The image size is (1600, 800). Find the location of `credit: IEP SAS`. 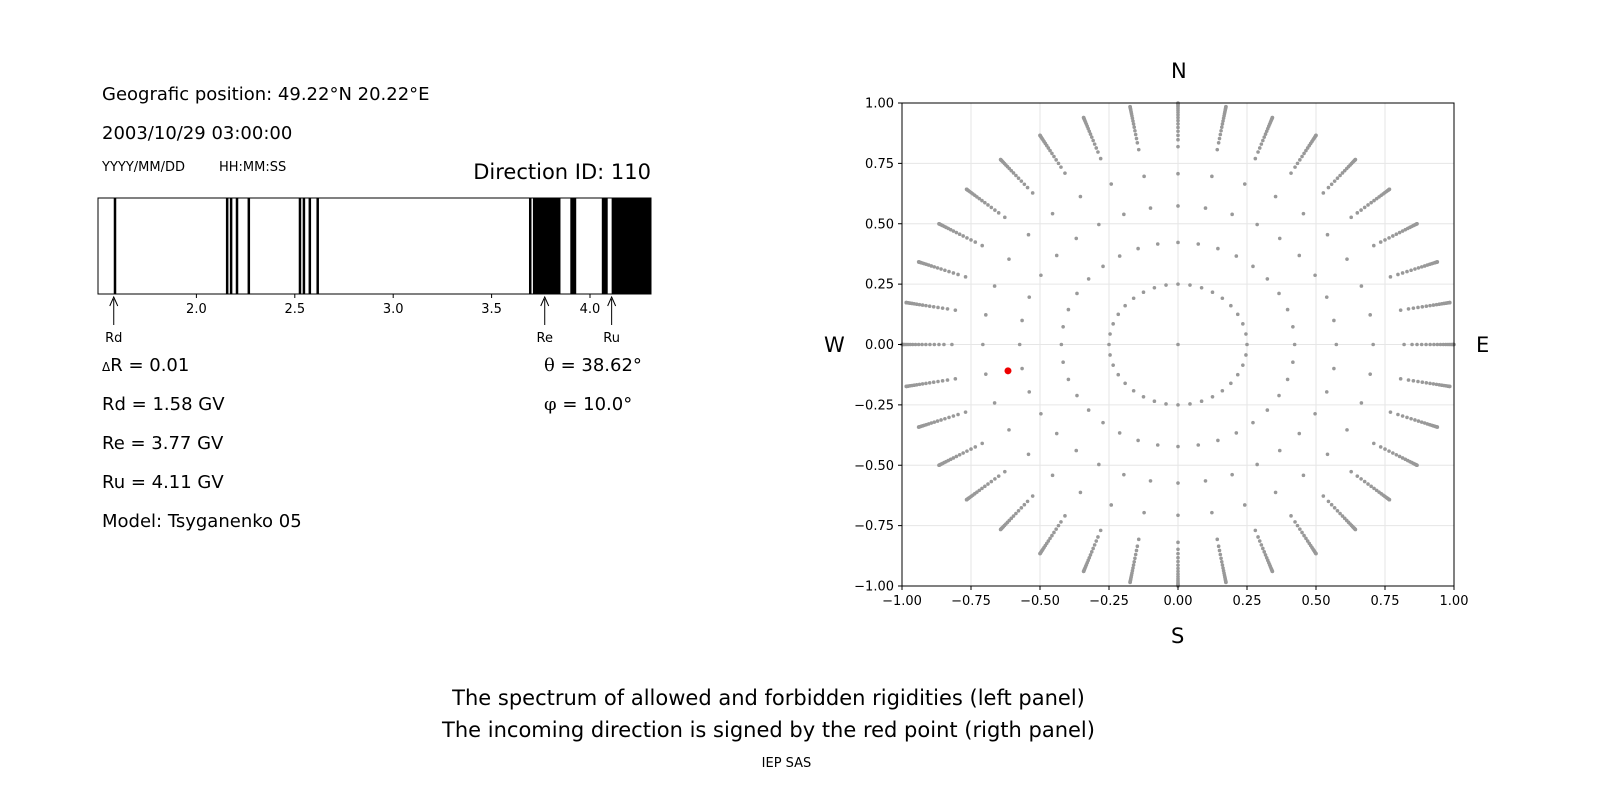

credit: IEP SAS is located at coordinates (786, 763).